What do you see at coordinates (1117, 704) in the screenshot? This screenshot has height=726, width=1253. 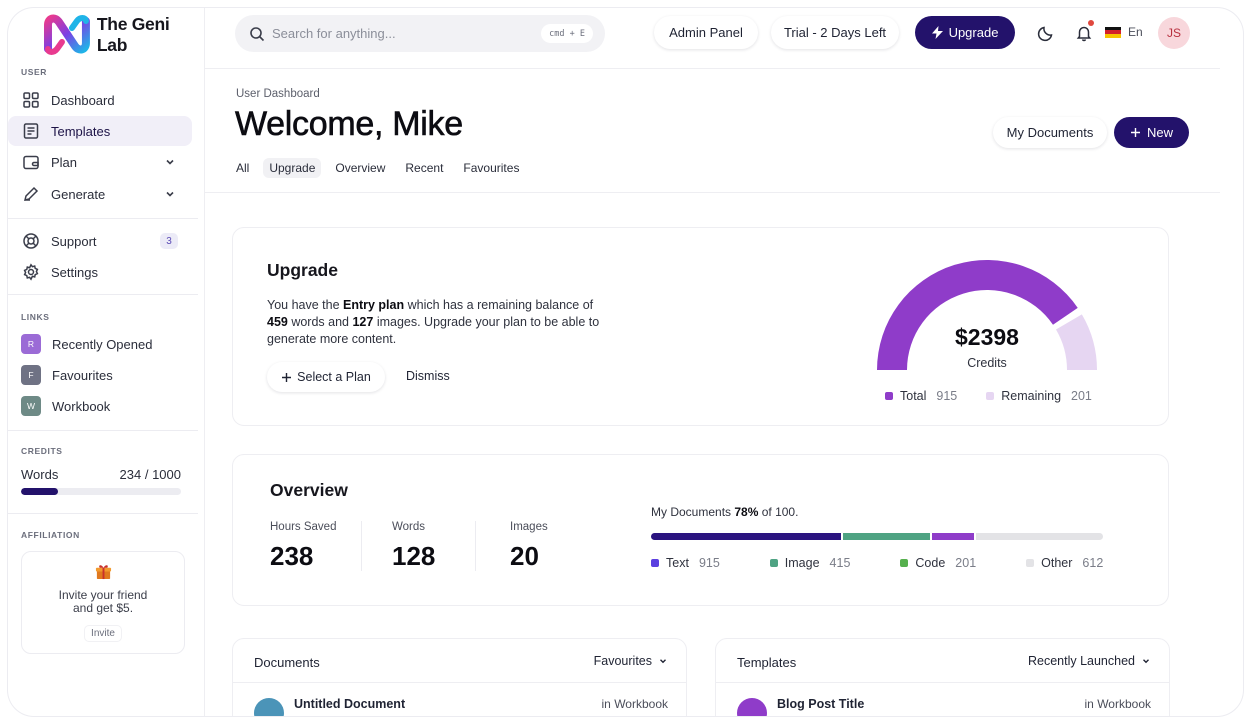 I see `template-location: in Workbook` at bounding box center [1117, 704].